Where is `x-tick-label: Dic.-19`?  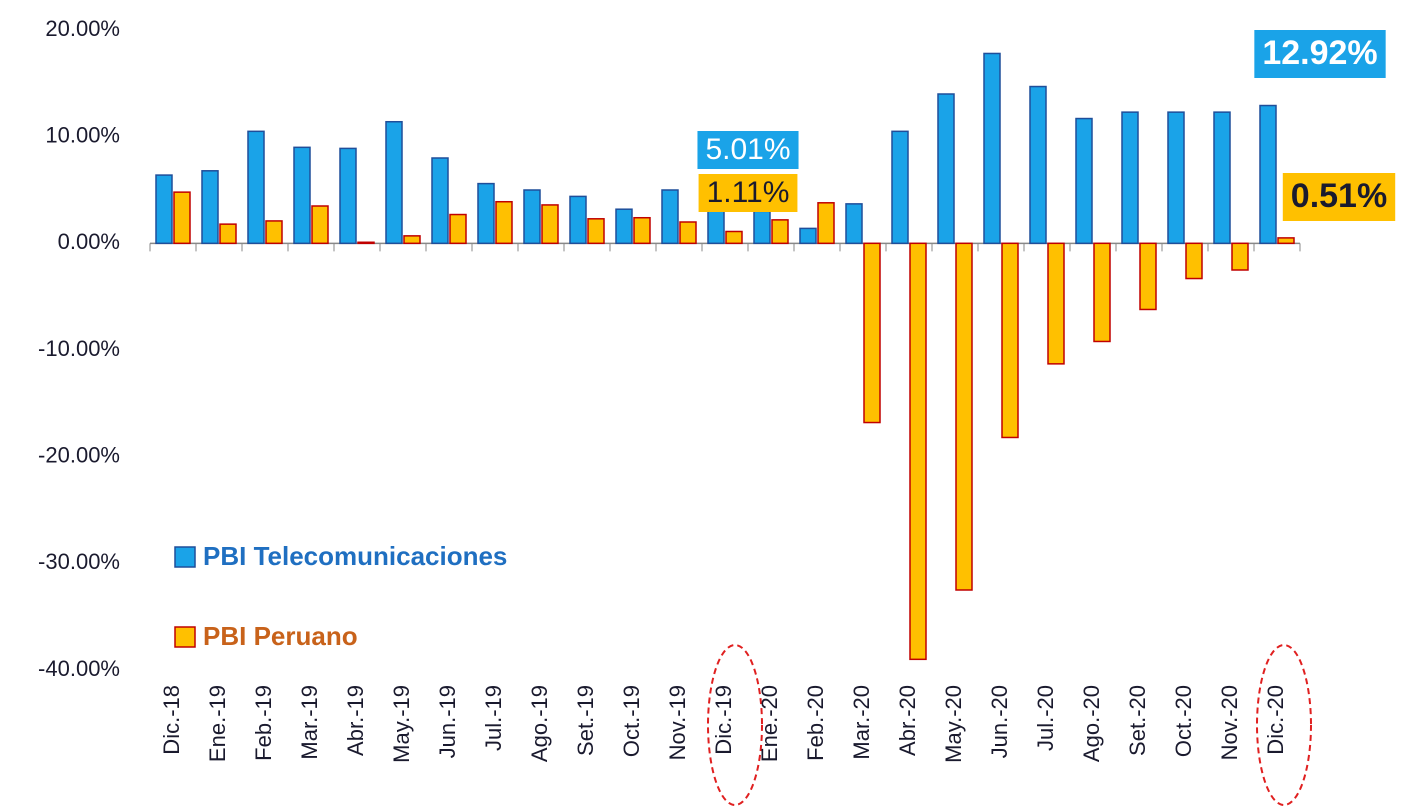 x-tick-label: Dic.-19 is located at coordinates (723, 720).